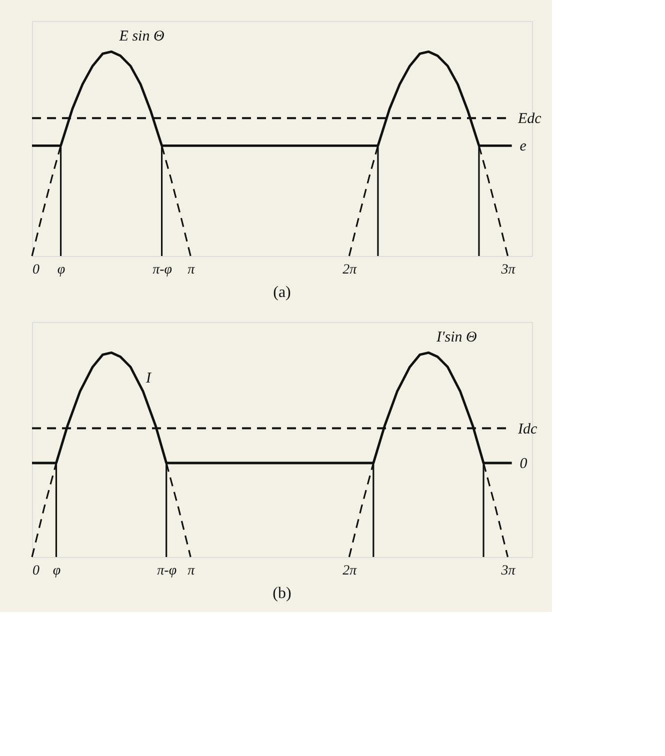 The image size is (665, 756). What do you see at coordinates (456, 338) in the screenshot?
I see `annotation: I′sin Θ` at bounding box center [456, 338].